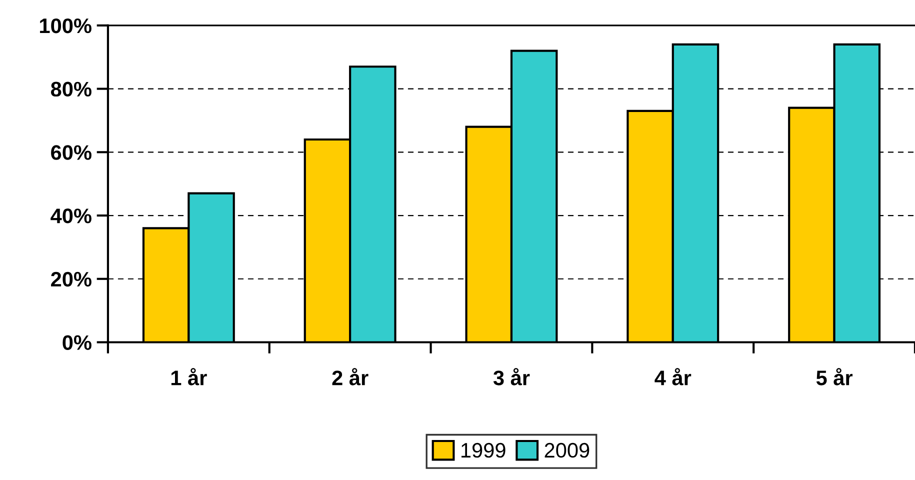 This screenshot has height=480, width=915. Describe the element at coordinates (77, 342) in the screenshot. I see `y-tick-label: 0%` at that location.